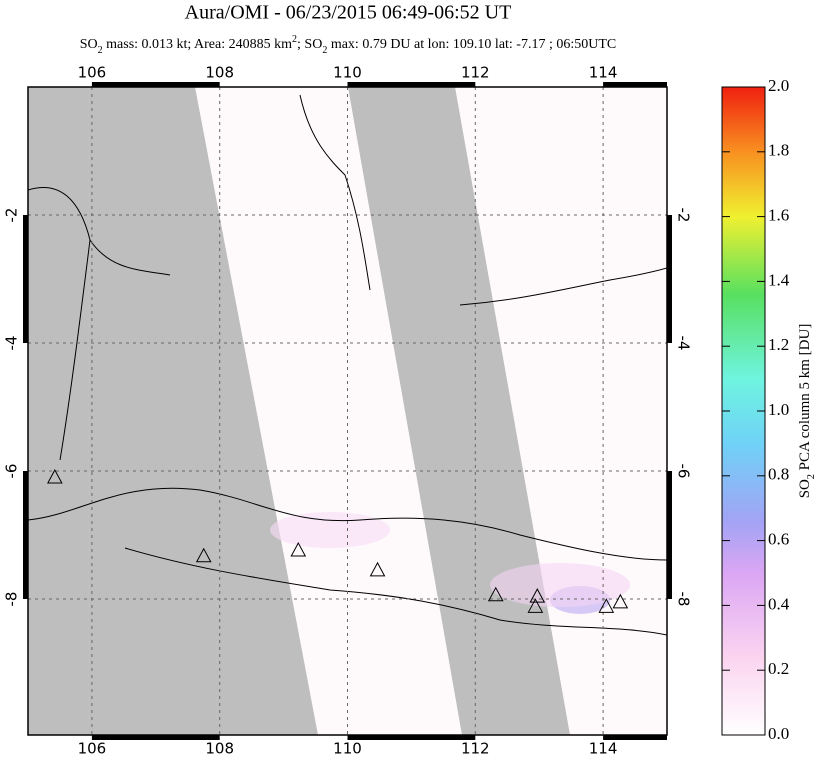 The image size is (823, 764). What do you see at coordinates (778, 474) in the screenshot?
I see `colorbar-tick-label: 0.8` at bounding box center [778, 474].